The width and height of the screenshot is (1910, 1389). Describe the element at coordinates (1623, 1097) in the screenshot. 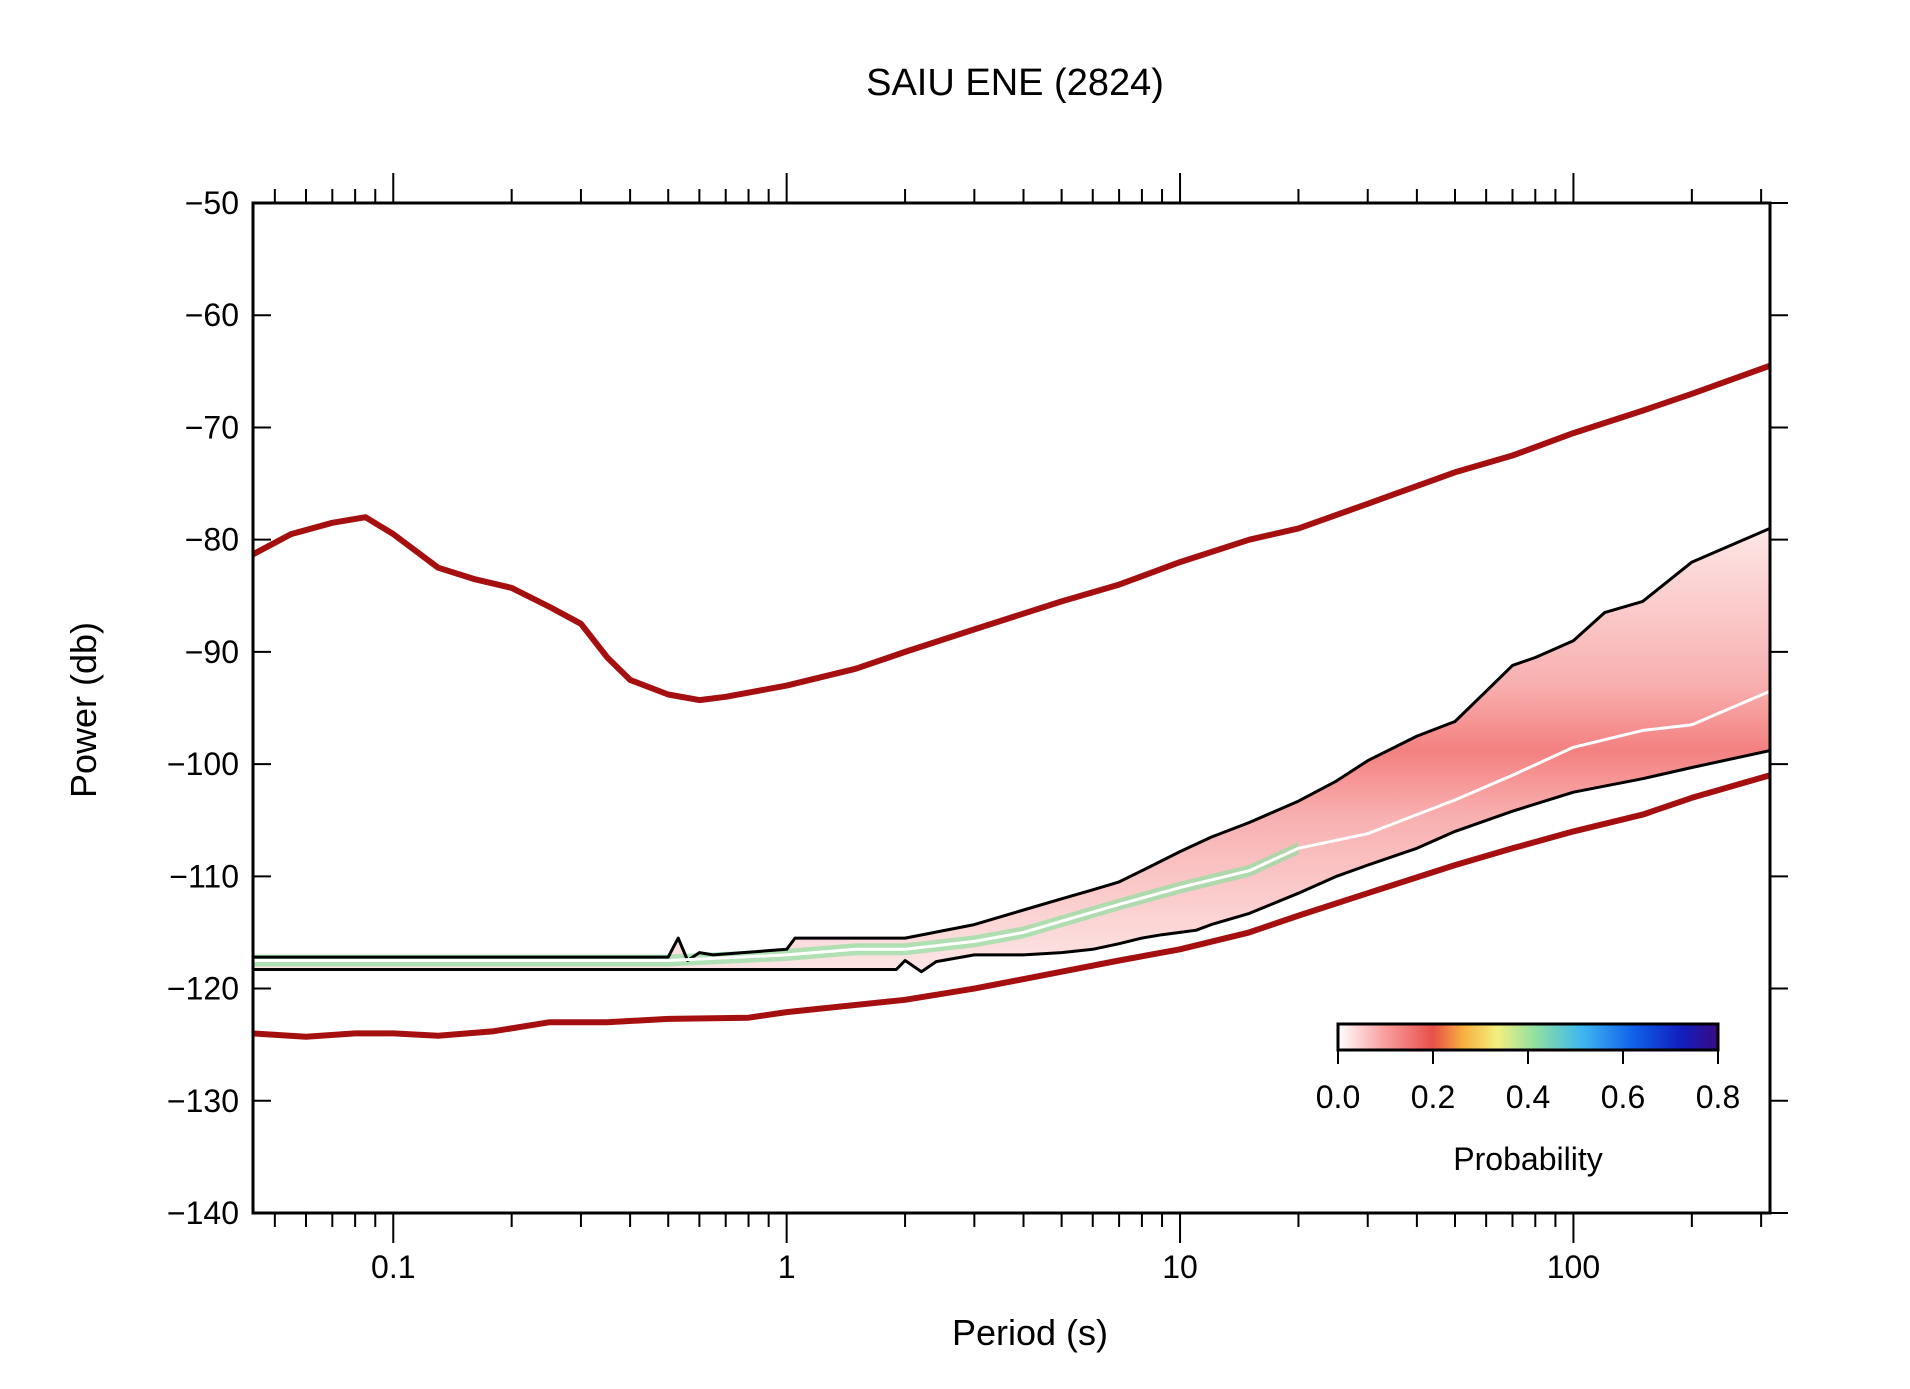

I see `colorbar-tick-label: 0.6` at that location.